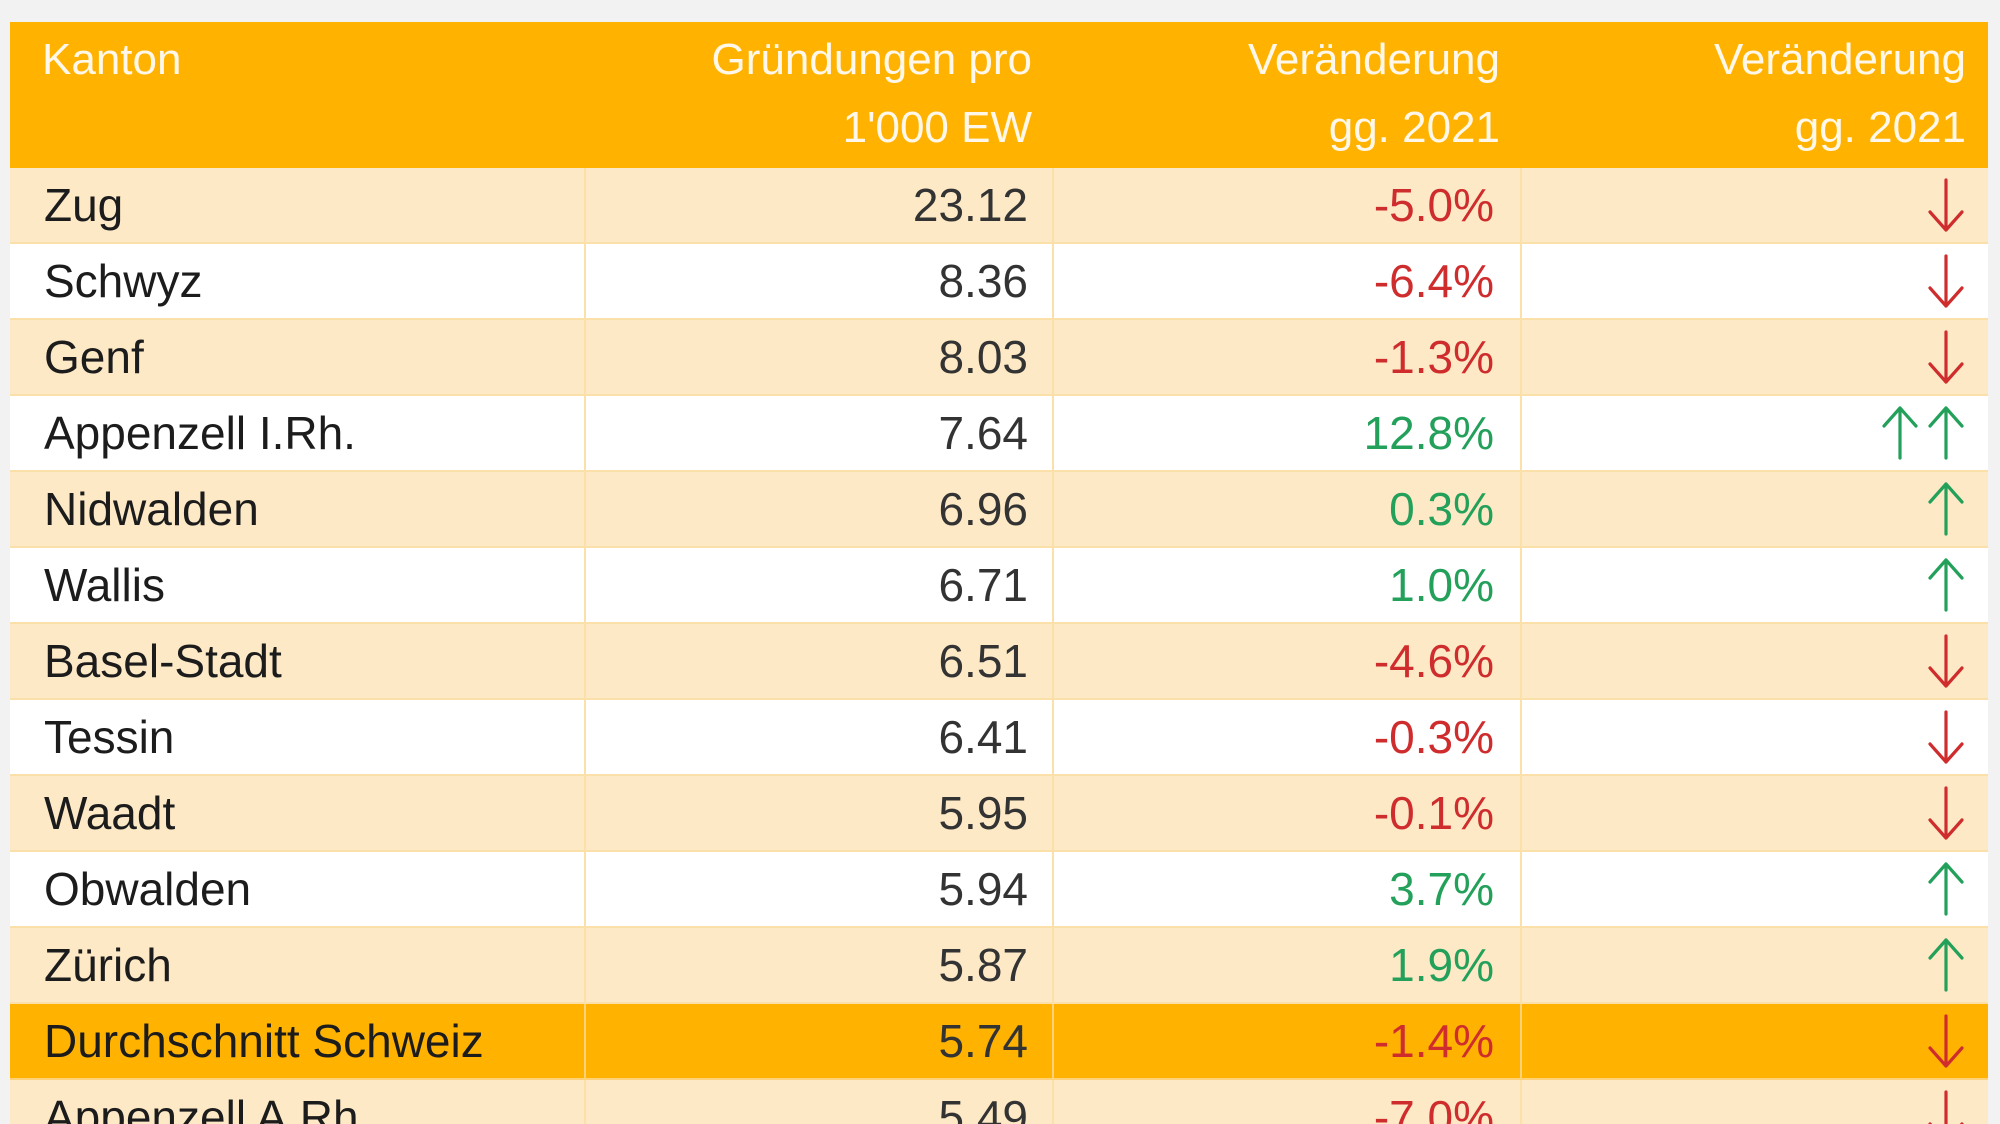  I want to click on change-value: -5.0%, so click(1288, 205).